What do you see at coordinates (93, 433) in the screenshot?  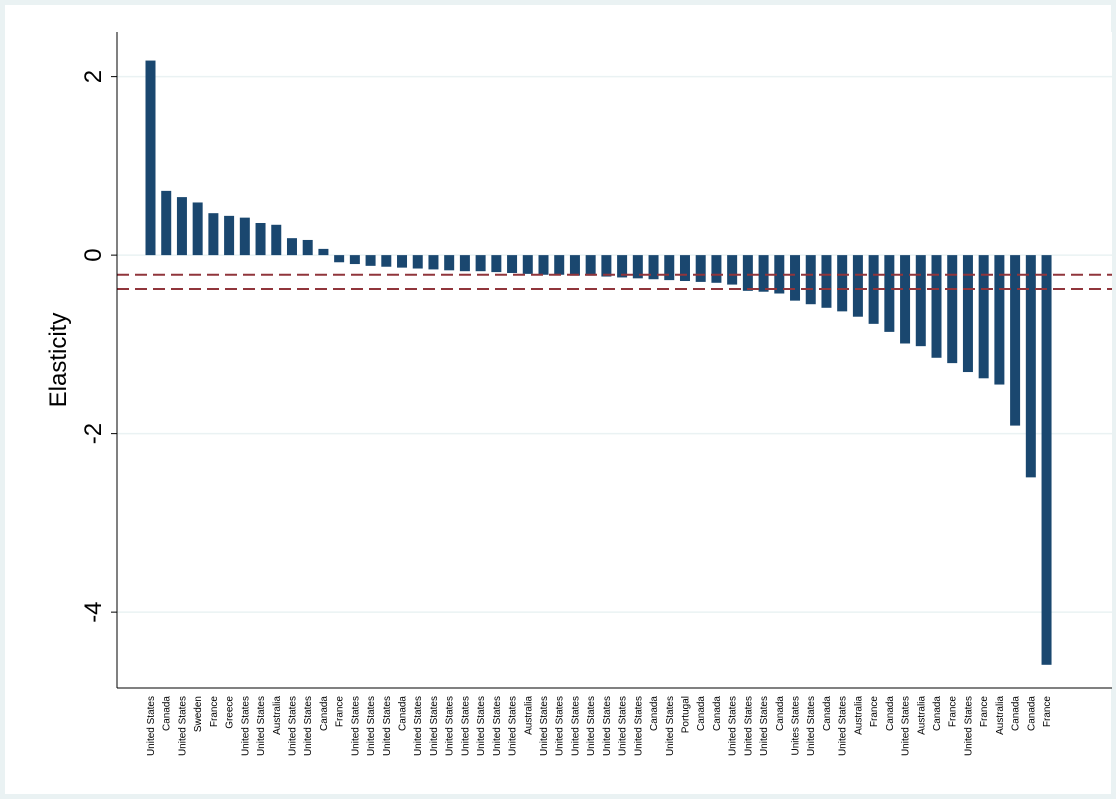 I see `y-tick-label: -2` at bounding box center [93, 433].